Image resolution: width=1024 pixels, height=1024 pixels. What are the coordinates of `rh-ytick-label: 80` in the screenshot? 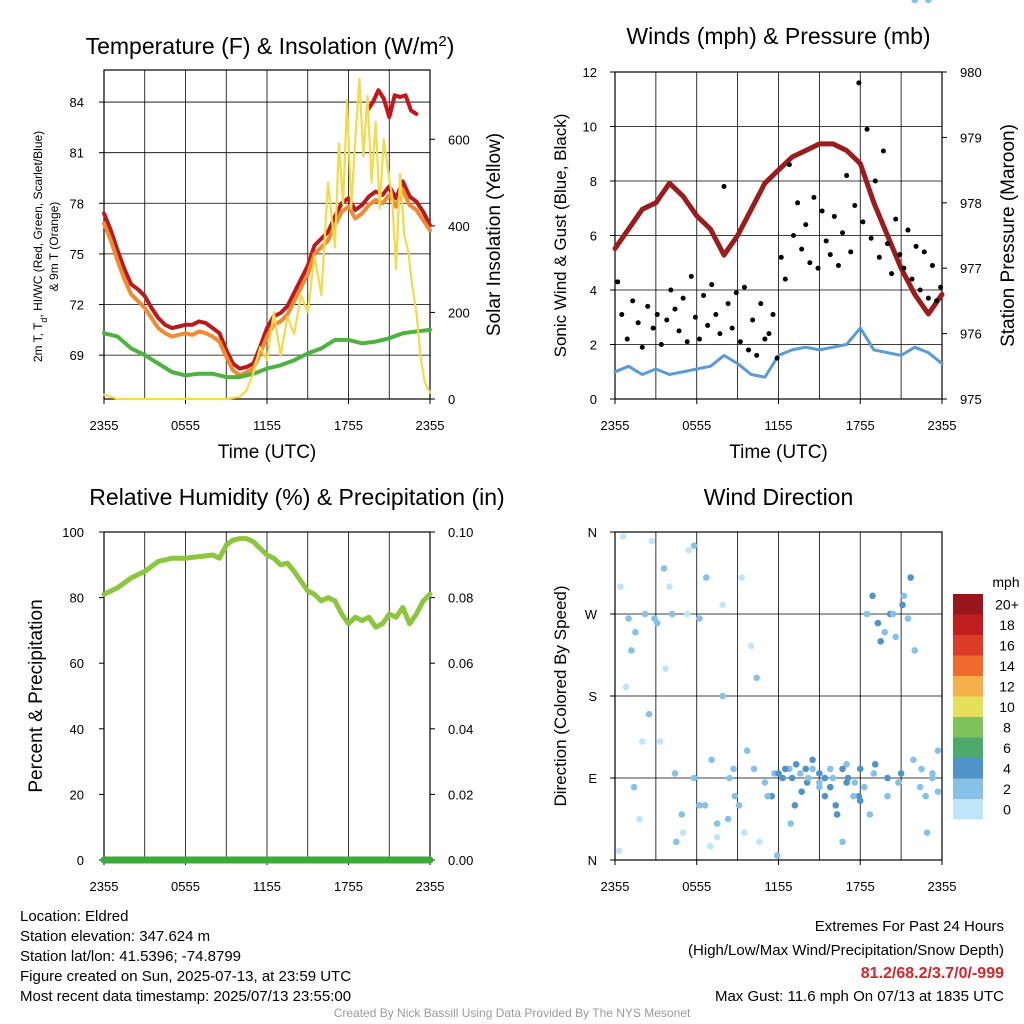 It's located at (77, 598).